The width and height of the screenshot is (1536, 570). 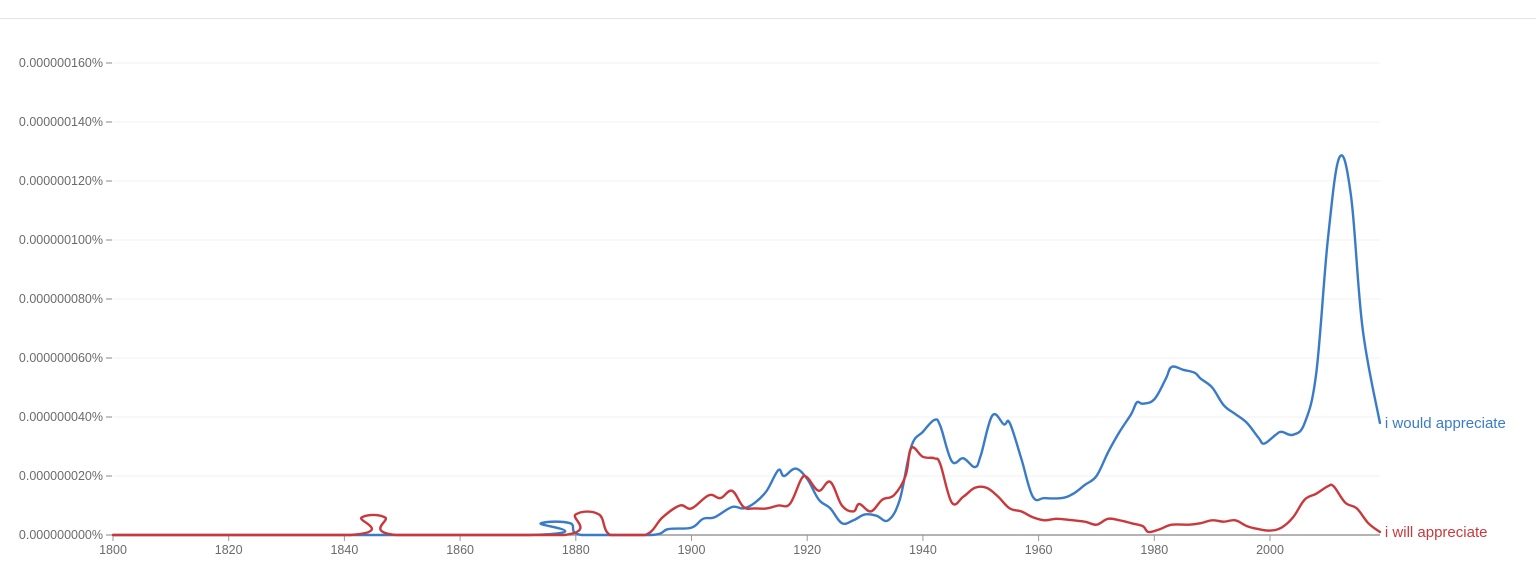 I want to click on x-tick-label: 1840, so click(x=344, y=550).